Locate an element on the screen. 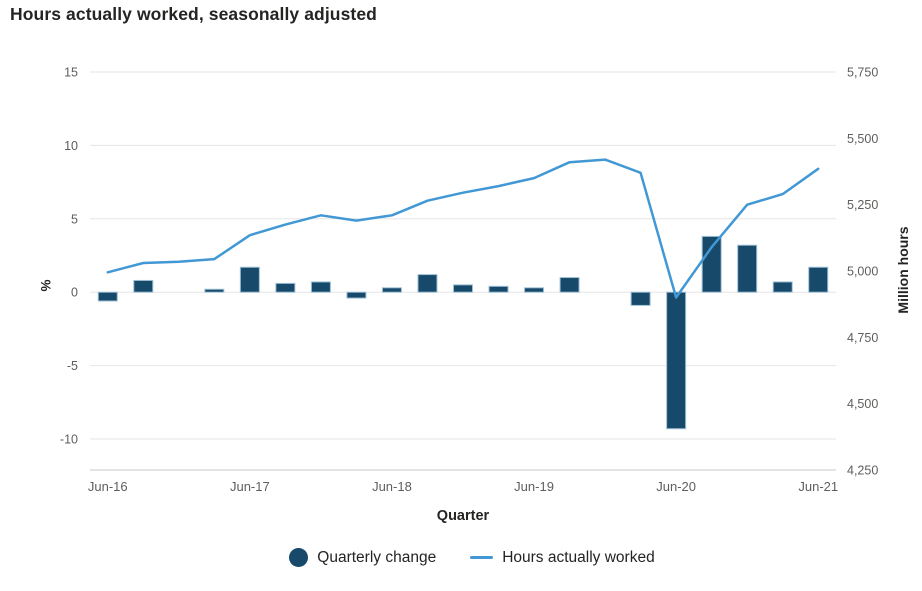  x-axis-tick-label: Jun-17 is located at coordinates (250, 486).